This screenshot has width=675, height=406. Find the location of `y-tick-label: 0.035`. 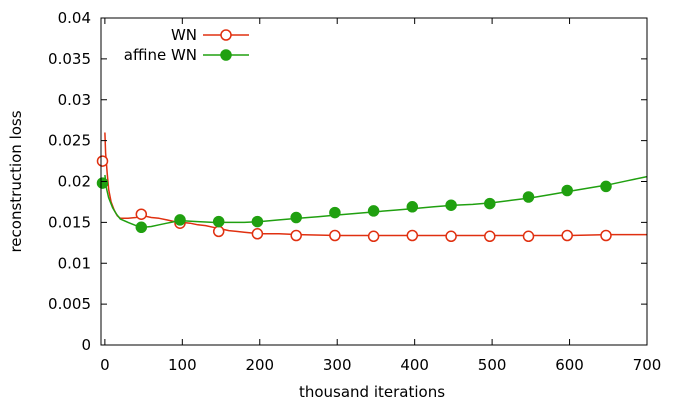

y-tick-label: 0.035 is located at coordinates (69, 59).